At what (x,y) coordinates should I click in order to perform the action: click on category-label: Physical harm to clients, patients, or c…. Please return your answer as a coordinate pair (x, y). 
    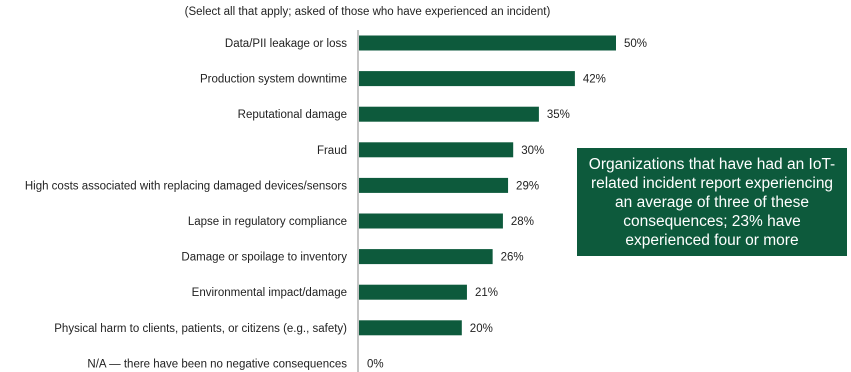
    Looking at the image, I should click on (200, 329).